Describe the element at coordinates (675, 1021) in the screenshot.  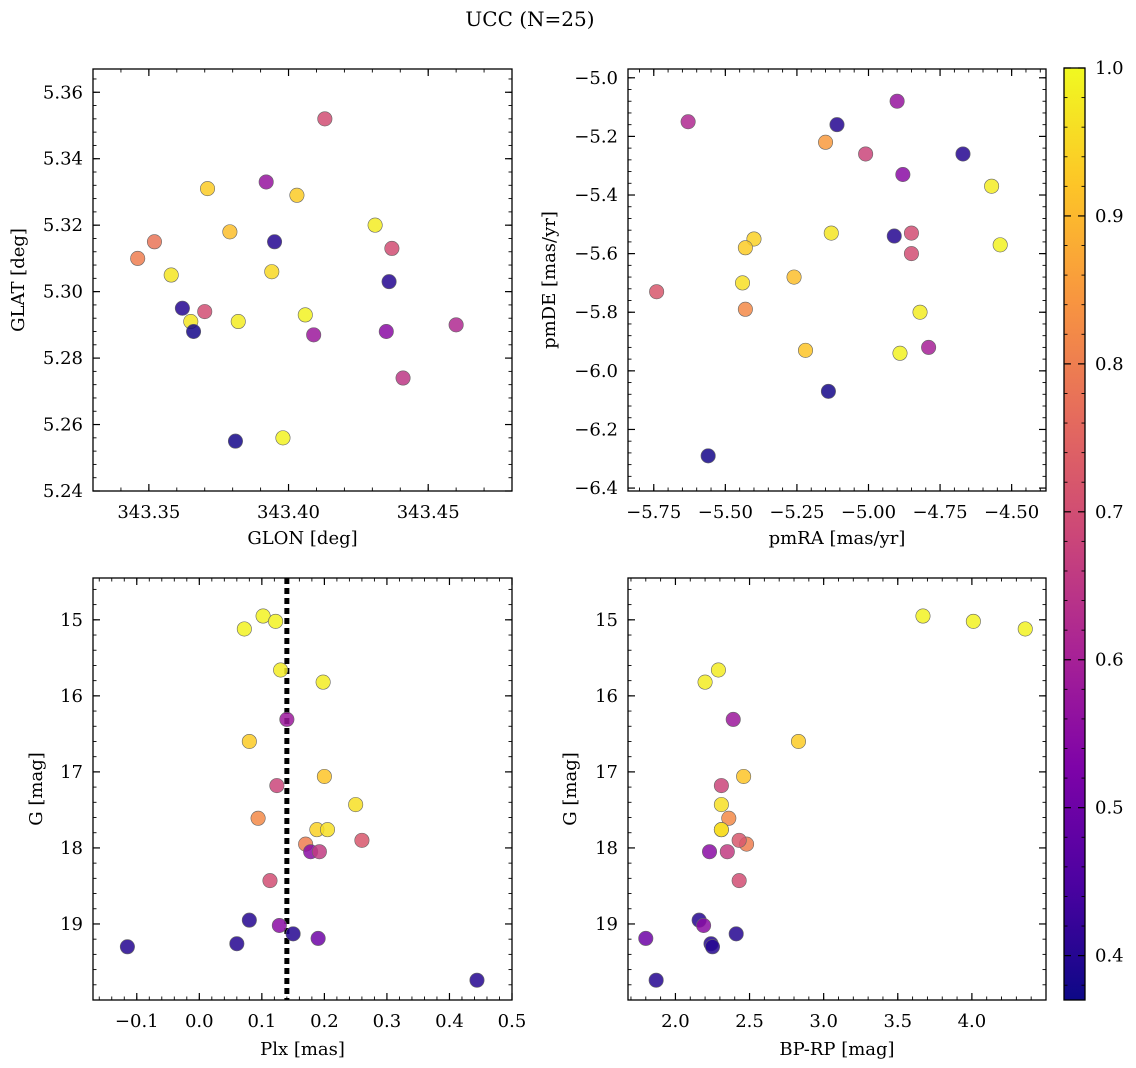
I see `bprp-g-xtick-label: 2.0` at that location.